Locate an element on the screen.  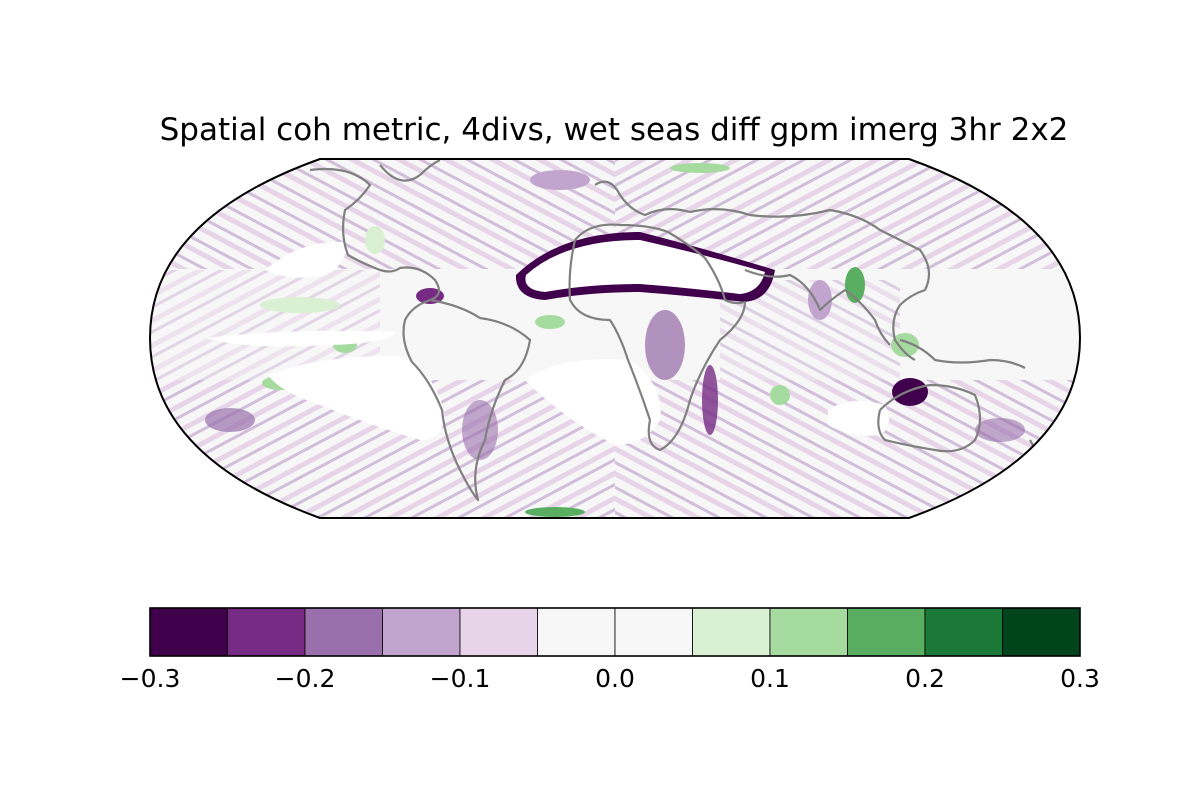
coastline-south-america is located at coordinates (467, 400).